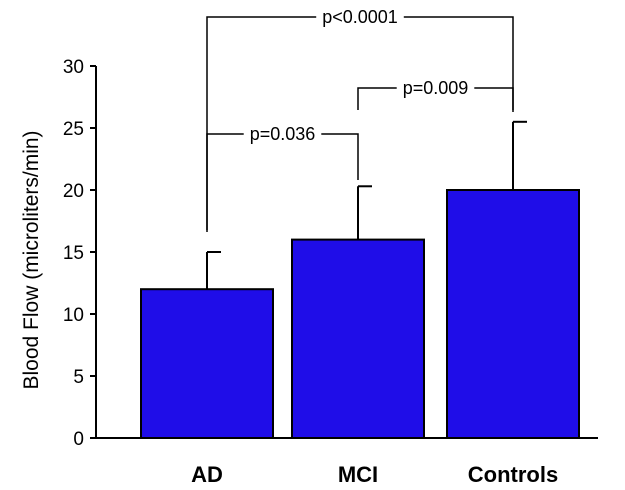  I want to click on p-value-label: p=0.036, so click(283, 134).